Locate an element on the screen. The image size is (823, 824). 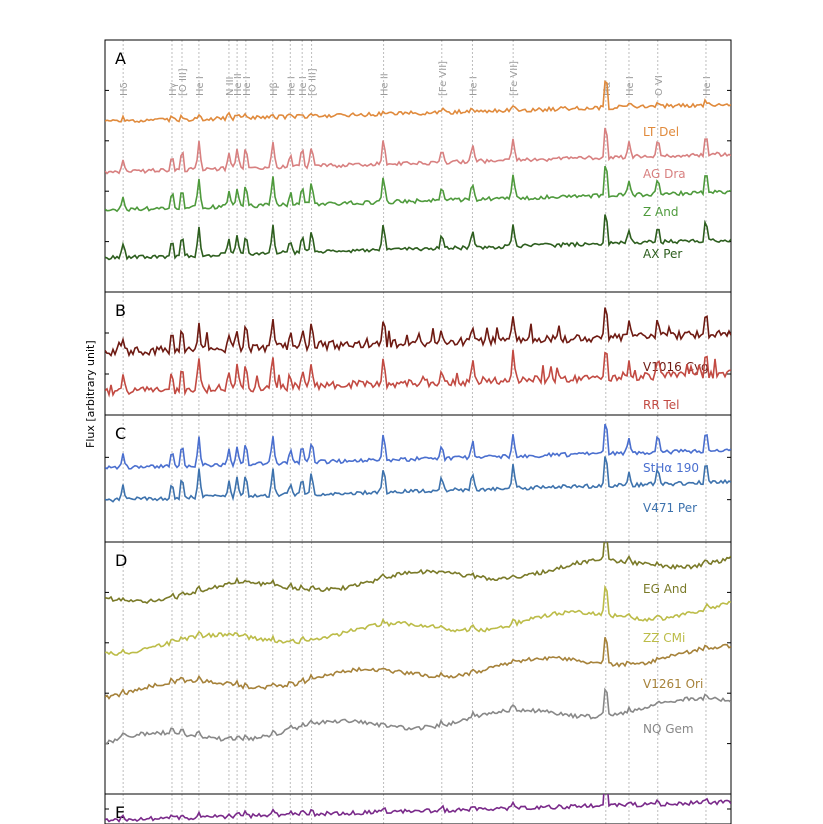
line-label-6: He I is located at coordinates (247, 86).